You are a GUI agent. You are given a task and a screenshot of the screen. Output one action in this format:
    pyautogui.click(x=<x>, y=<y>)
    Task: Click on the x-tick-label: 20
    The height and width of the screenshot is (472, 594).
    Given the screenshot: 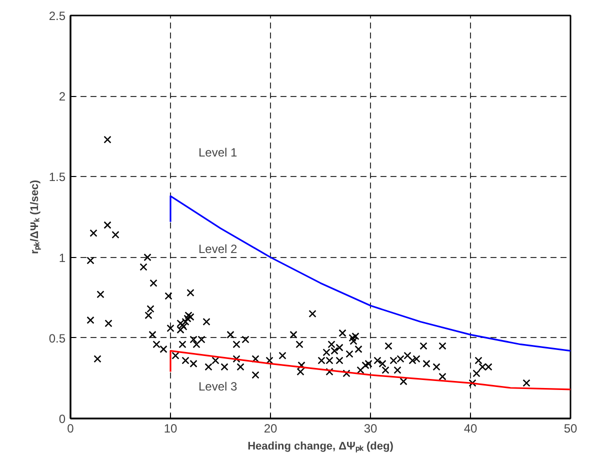 What is the action you would take?
    pyautogui.click(x=271, y=429)
    